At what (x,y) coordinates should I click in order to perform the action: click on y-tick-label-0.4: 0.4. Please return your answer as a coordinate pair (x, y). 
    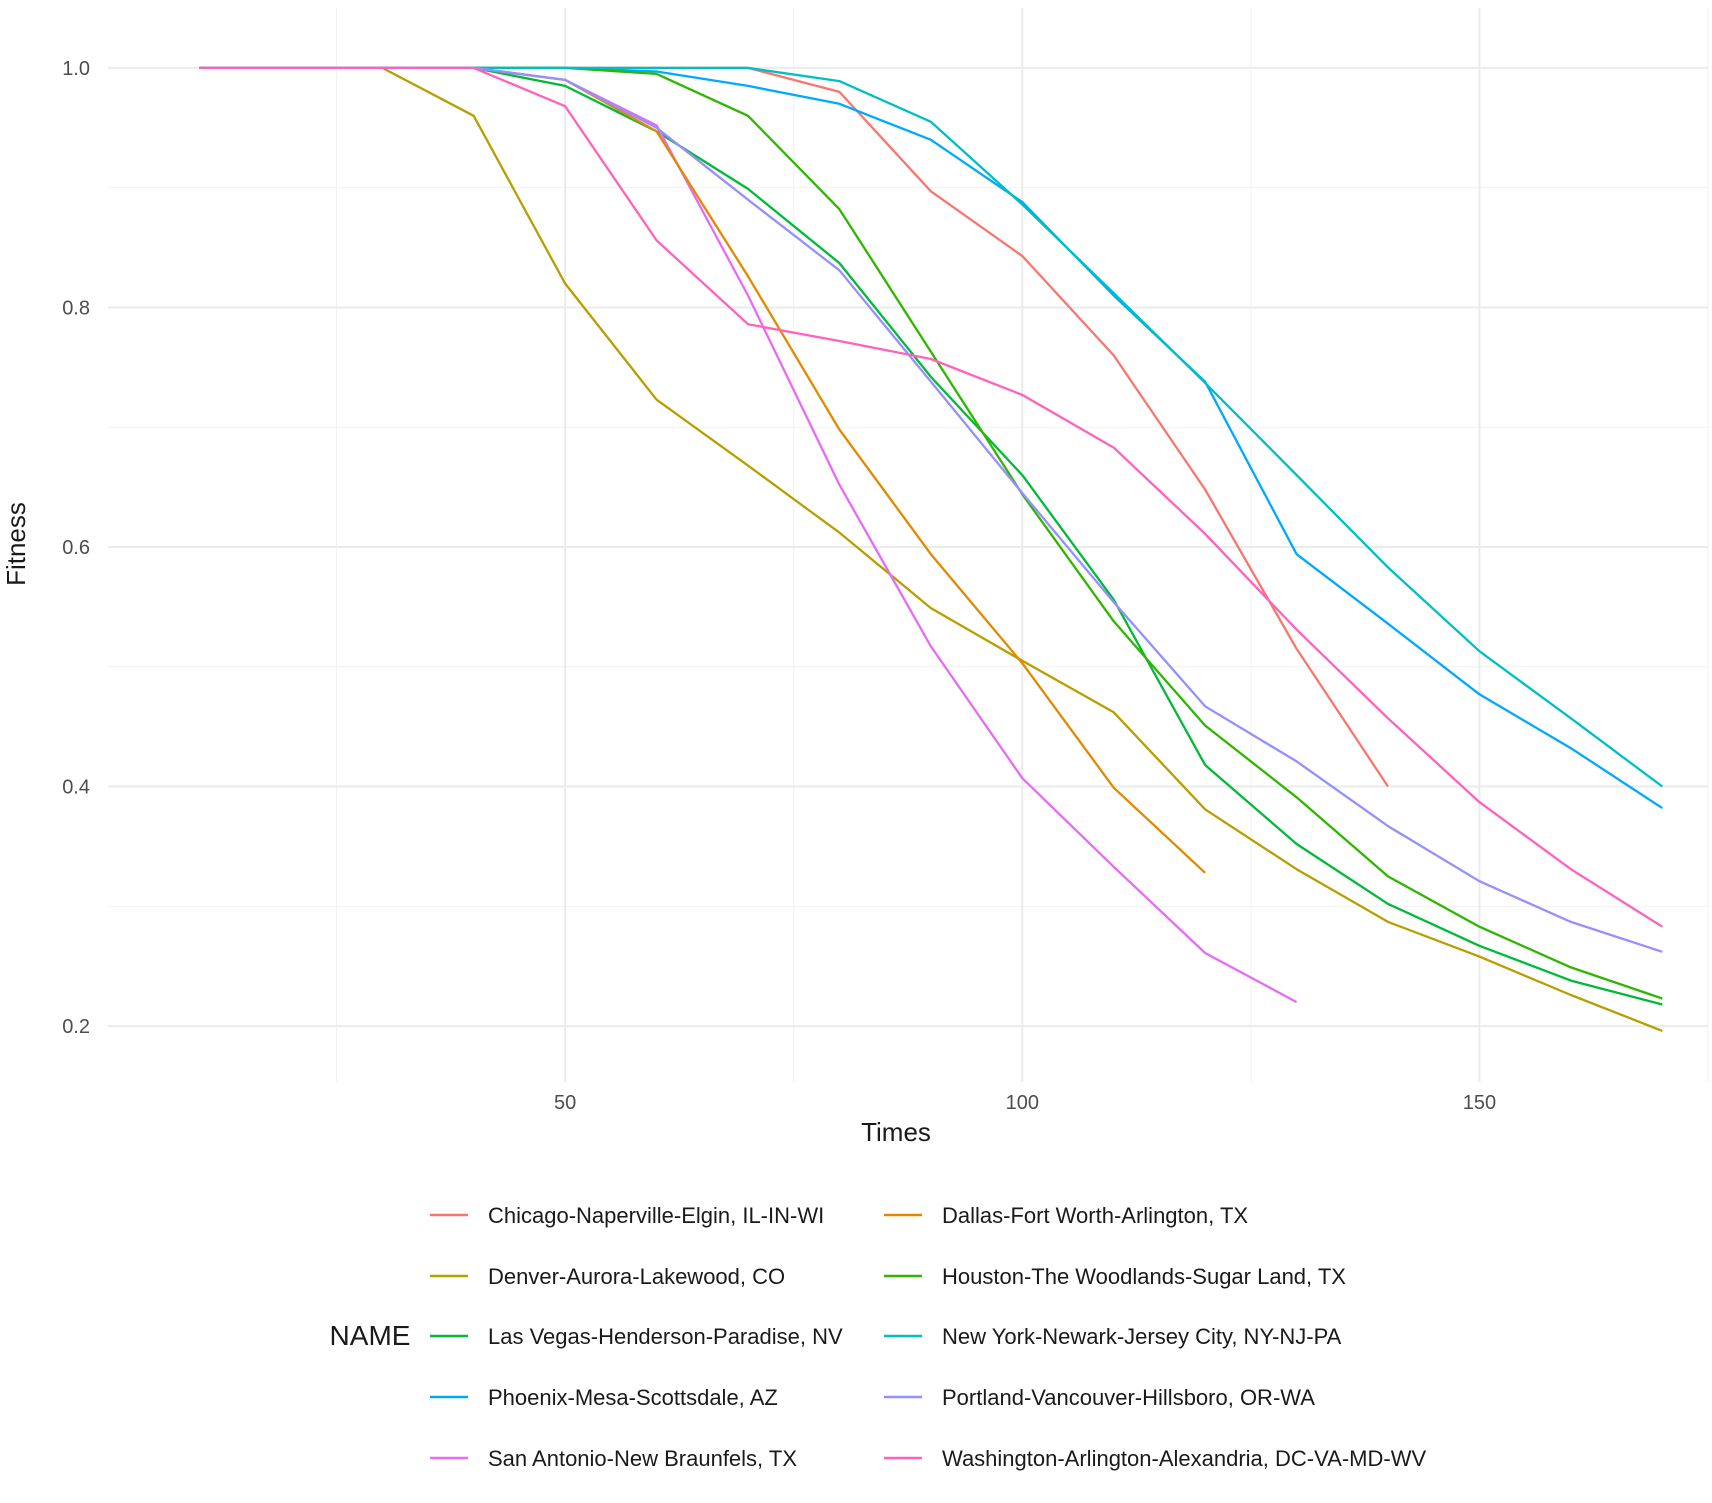
    Looking at the image, I should click on (76, 788).